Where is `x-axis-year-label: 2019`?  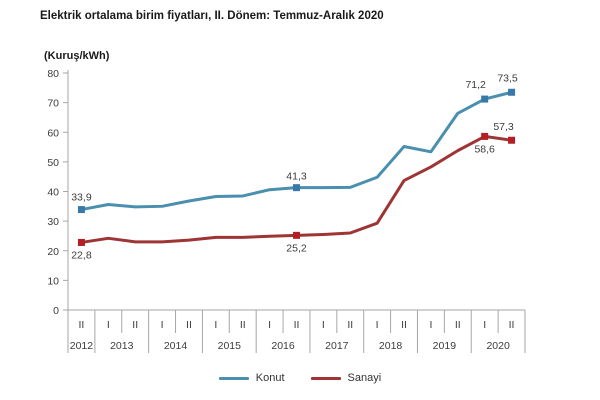
x-axis-year-label: 2019 is located at coordinates (445, 346).